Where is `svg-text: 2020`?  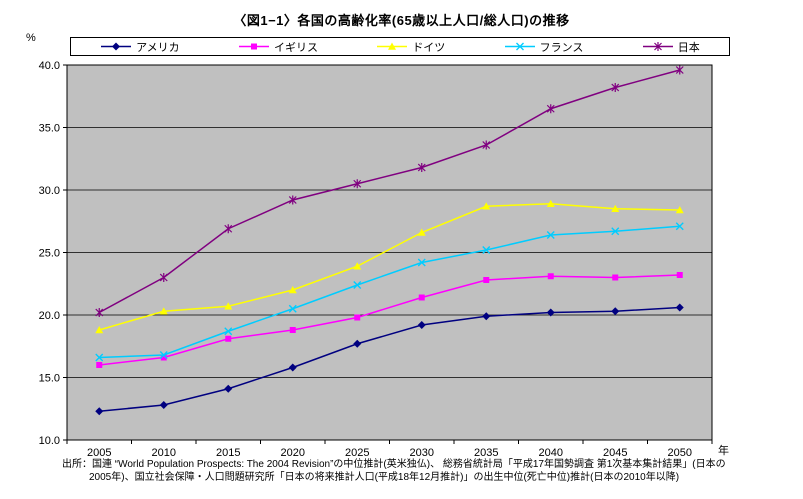
svg-text: 2020 is located at coordinates (293, 452).